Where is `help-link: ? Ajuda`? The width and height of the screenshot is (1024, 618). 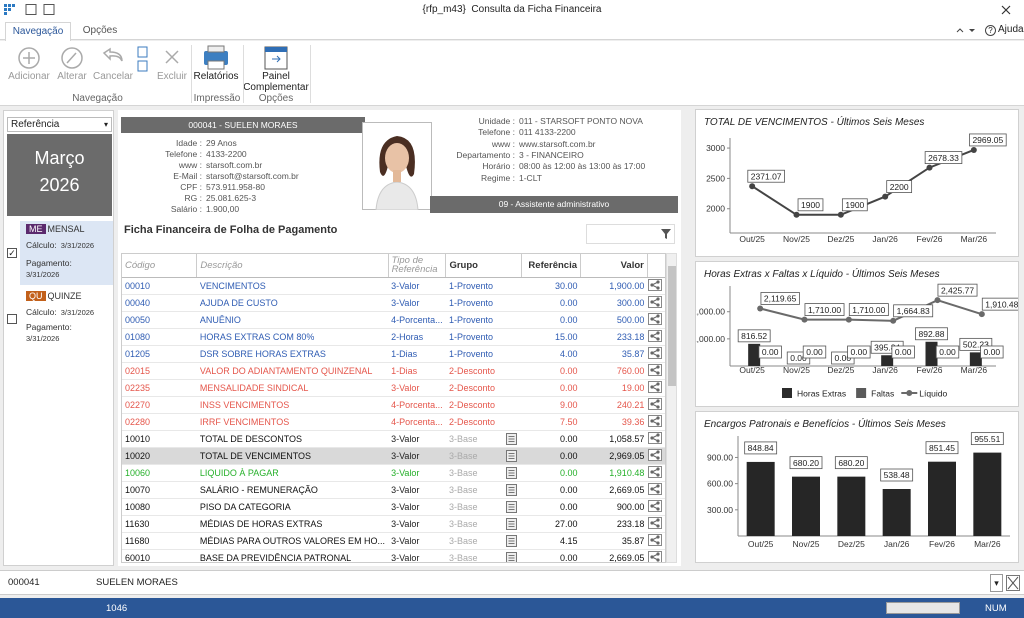 help-link: ? Ajuda is located at coordinates (1004, 30).